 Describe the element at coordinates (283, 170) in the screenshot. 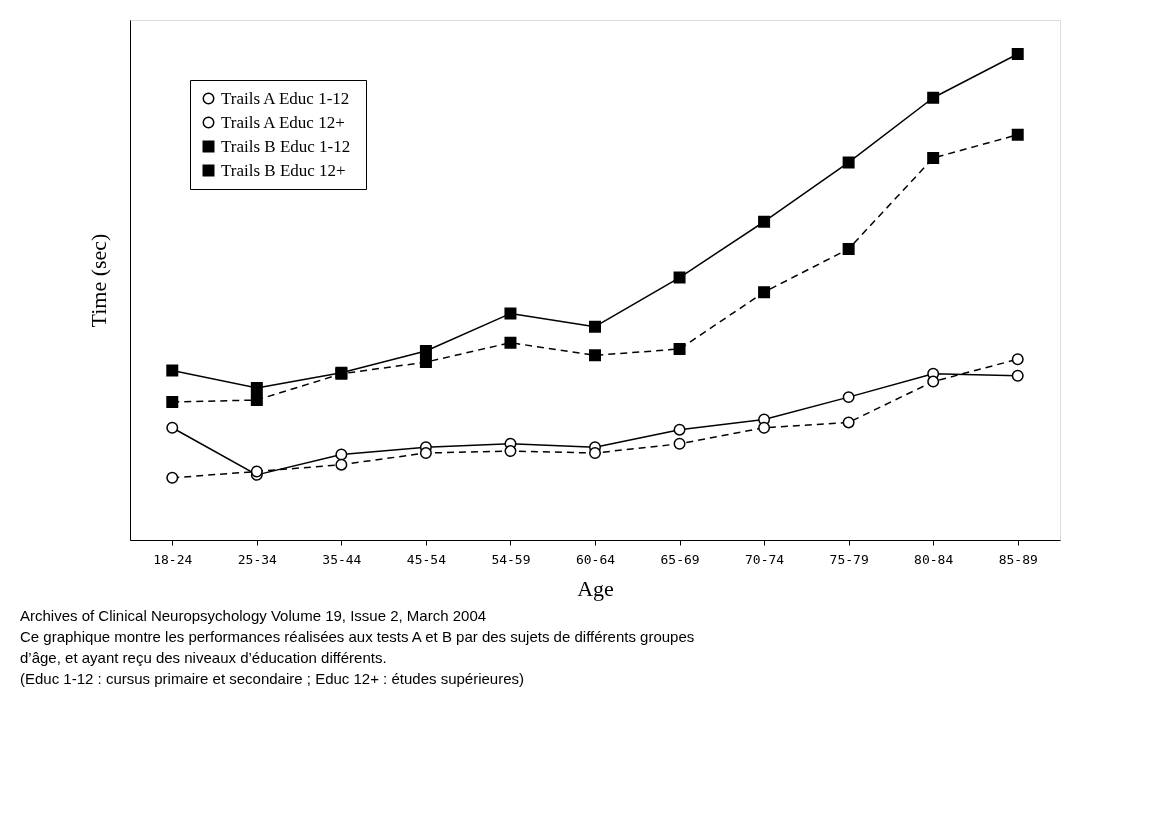

I see `legend-label: Trails B Educ 12+` at that location.